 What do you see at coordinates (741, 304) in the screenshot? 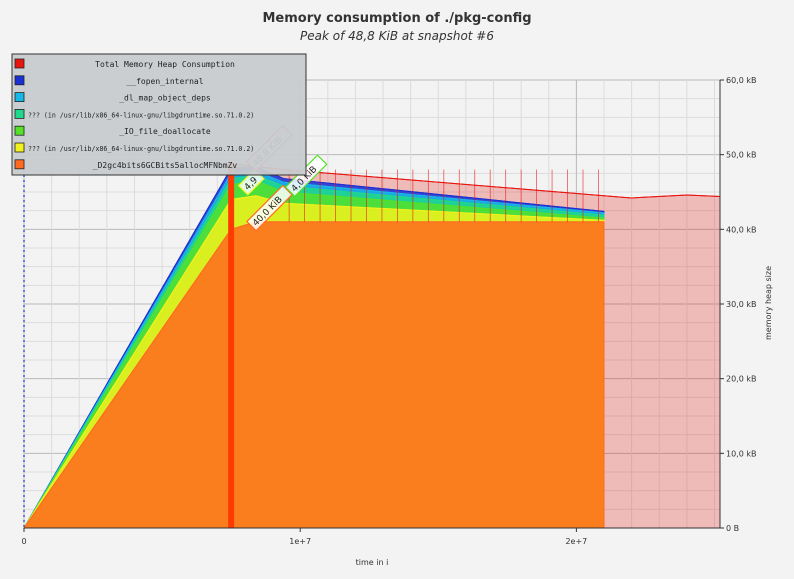
I see `y-tick-label: 30,0 kB` at bounding box center [741, 304].